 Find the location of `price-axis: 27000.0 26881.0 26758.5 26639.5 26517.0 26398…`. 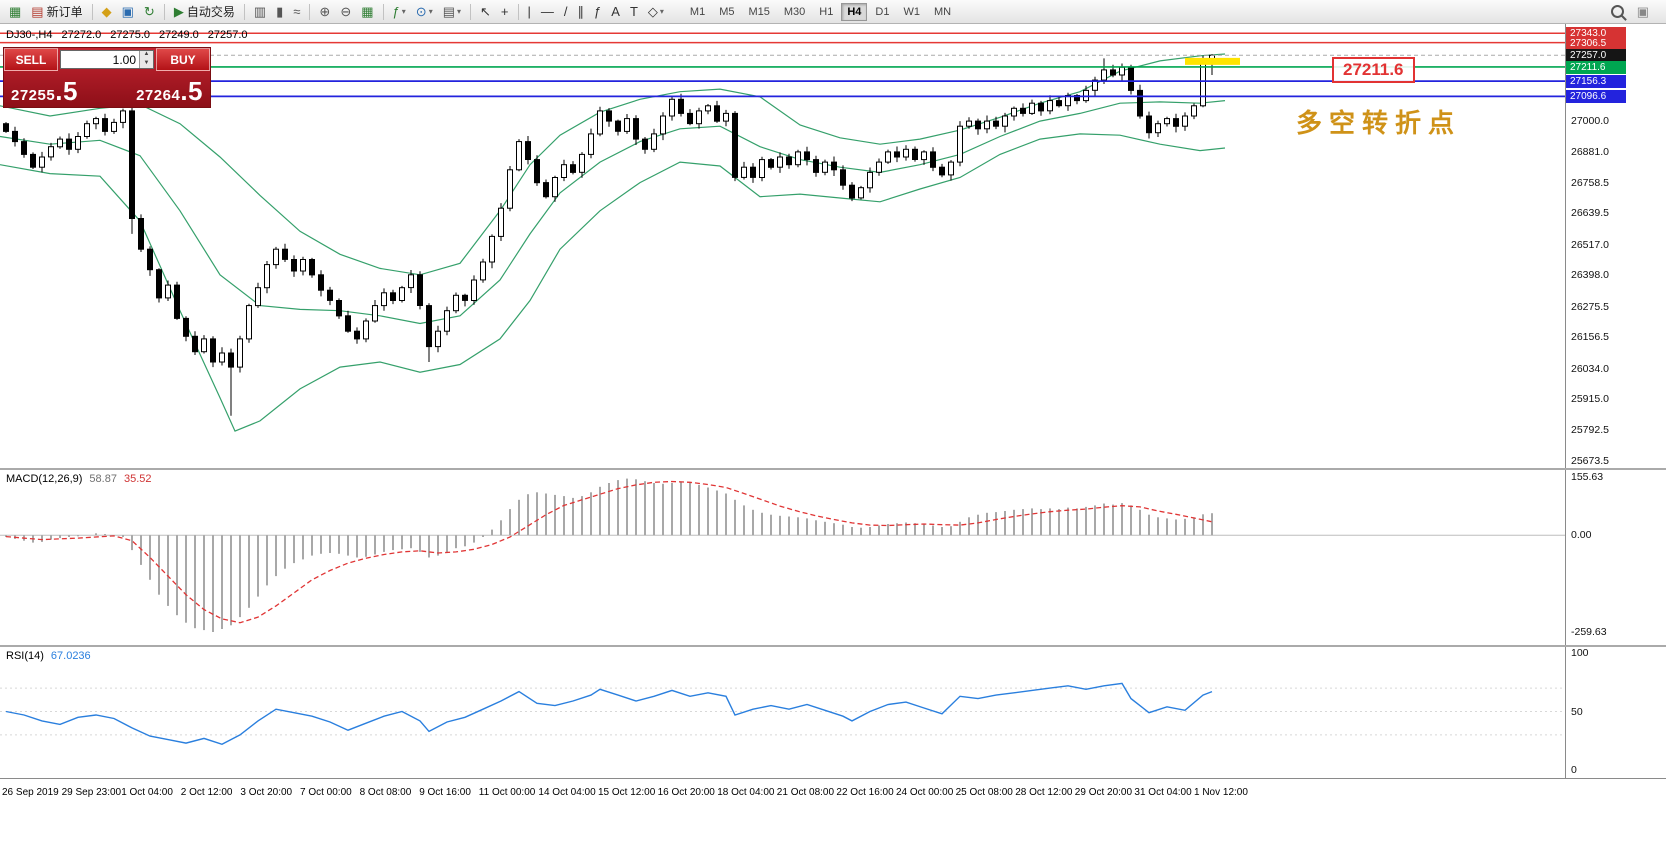

price-axis: 27000.0 26881.0 26758.5 26639.5 26517.0 26398… is located at coordinates (1615, 400).